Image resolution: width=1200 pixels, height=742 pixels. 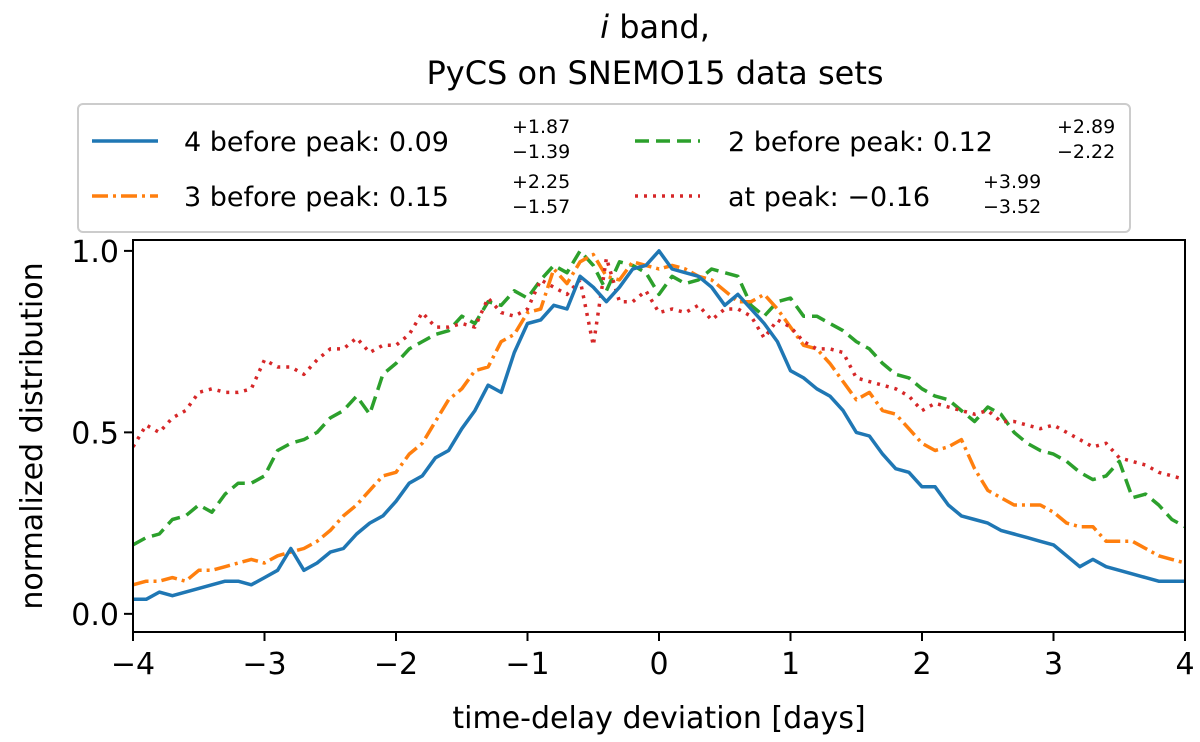 I want to click on x-tick-label: 1, so click(x=790, y=664).